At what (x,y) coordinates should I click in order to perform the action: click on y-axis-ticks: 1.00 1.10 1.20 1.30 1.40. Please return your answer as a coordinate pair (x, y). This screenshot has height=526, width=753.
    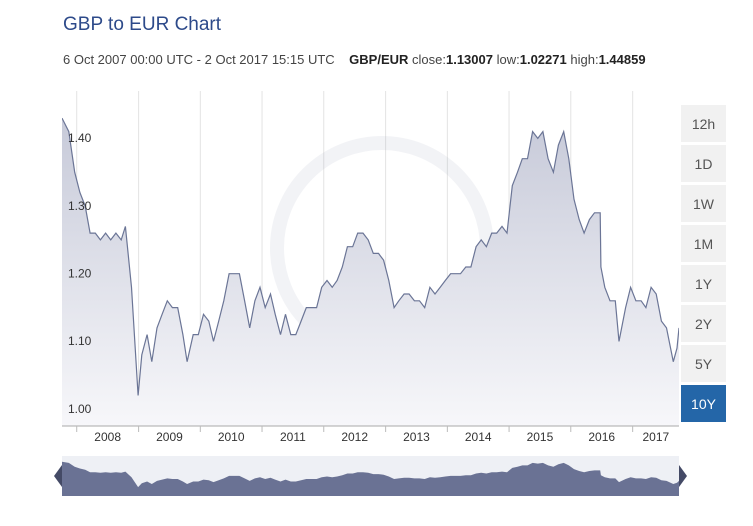
    Looking at the image, I should click on (80, 273).